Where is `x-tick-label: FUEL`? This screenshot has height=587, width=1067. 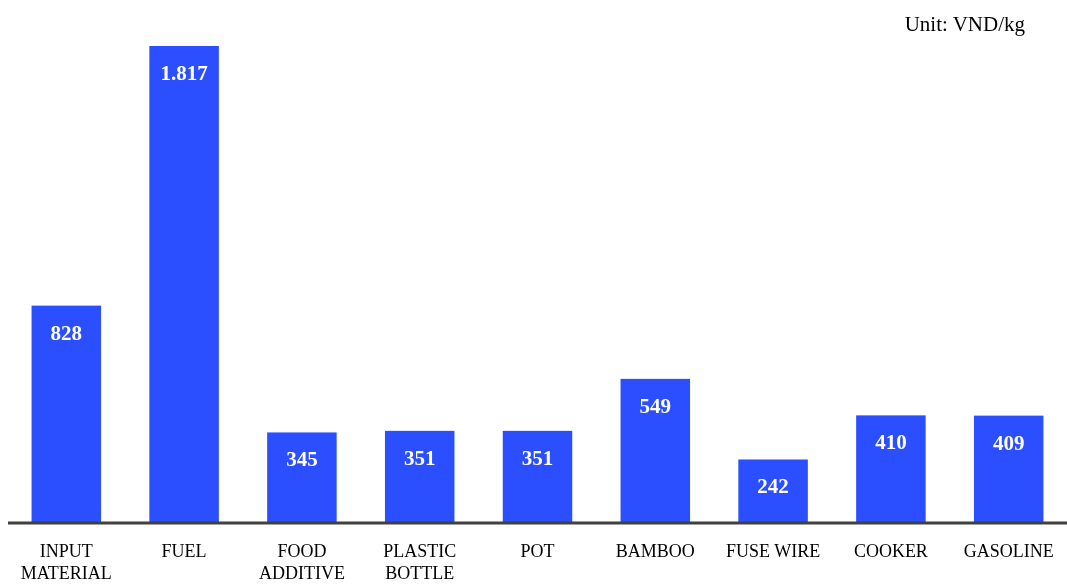
x-tick-label: FUEL is located at coordinates (184, 551).